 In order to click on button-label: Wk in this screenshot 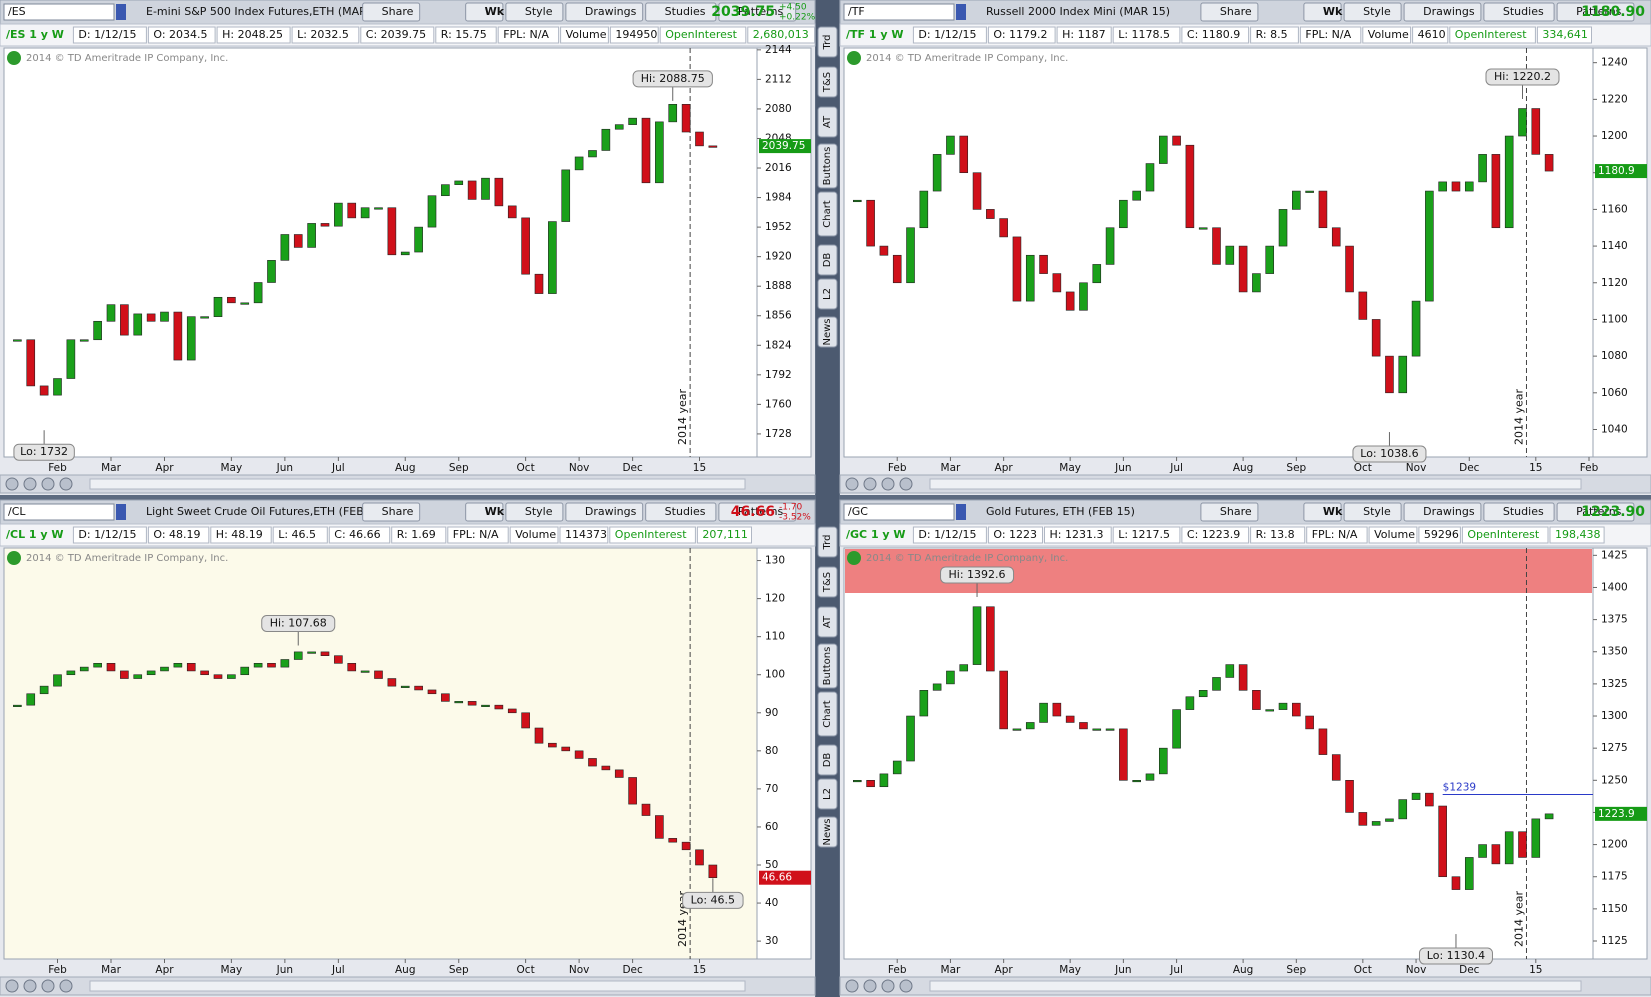, I will do `click(1333, 511)`.